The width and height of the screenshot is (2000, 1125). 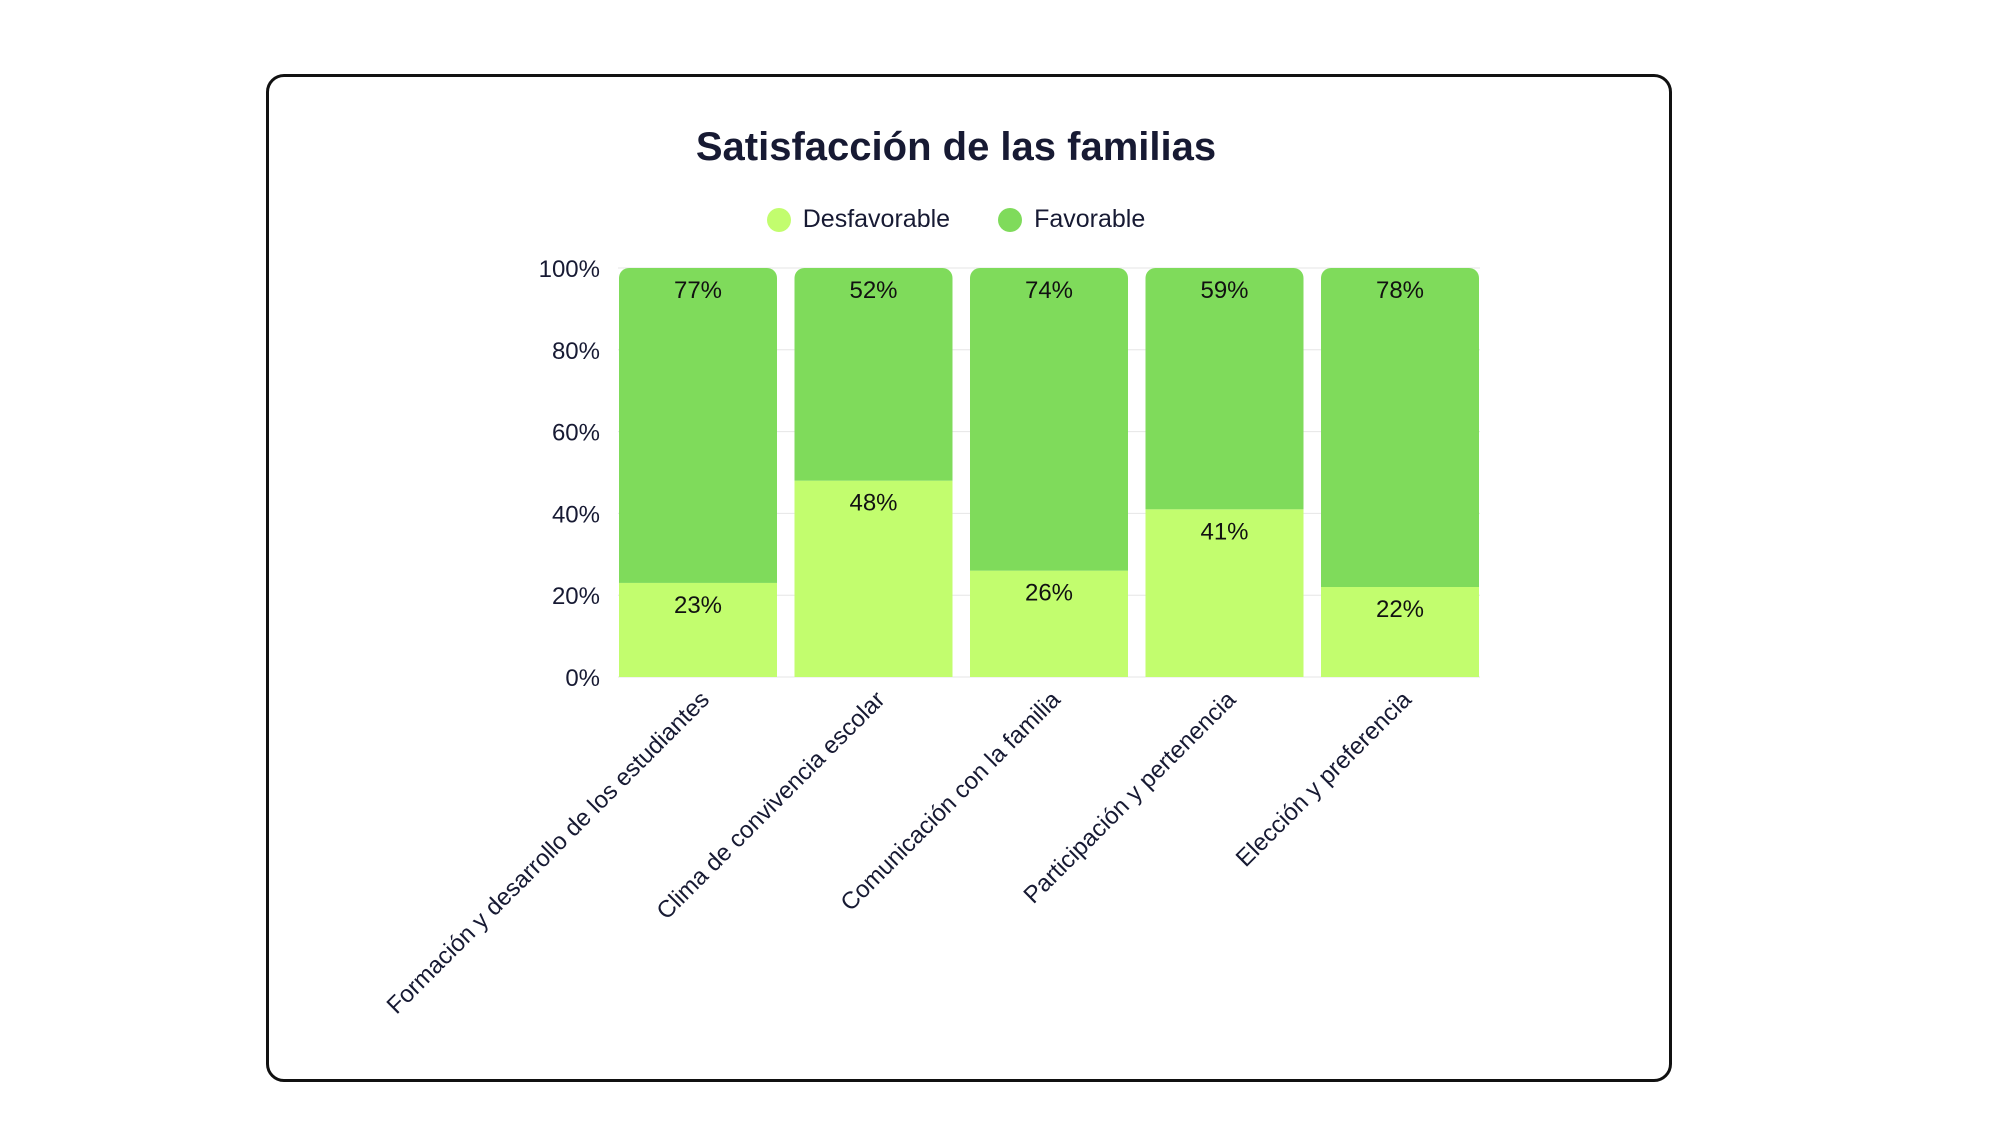 What do you see at coordinates (1324, 779) in the screenshot?
I see `x-category-label: Elección y preferencia` at bounding box center [1324, 779].